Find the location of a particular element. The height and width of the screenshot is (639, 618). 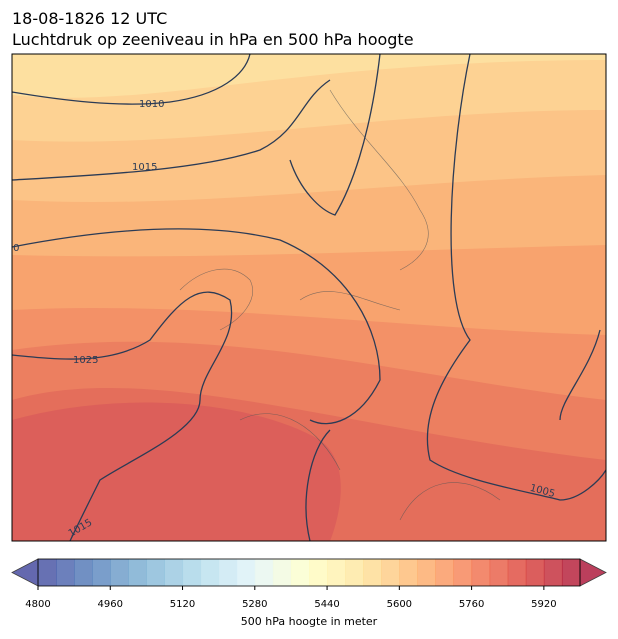

colorbar-frame is located at coordinates (309, 572).